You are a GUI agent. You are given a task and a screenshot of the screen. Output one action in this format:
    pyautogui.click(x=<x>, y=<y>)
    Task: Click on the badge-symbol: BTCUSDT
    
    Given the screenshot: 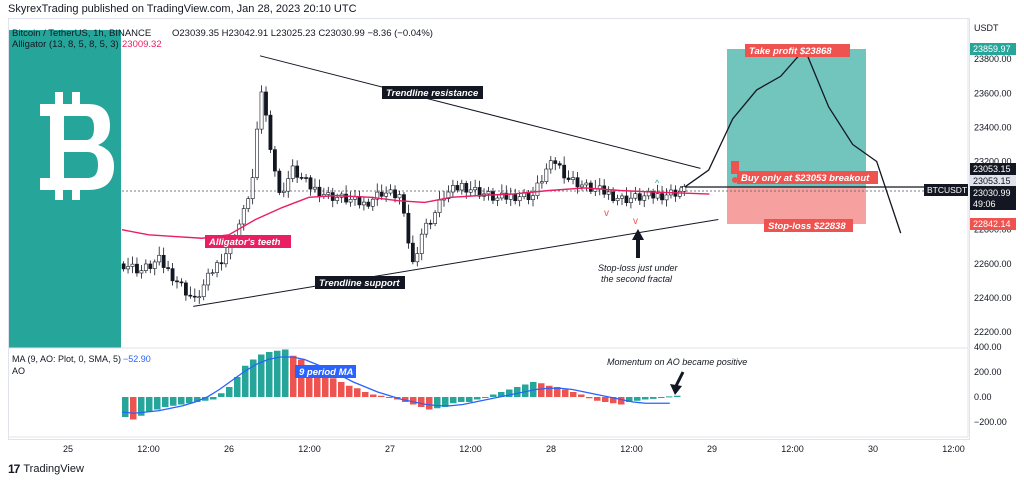 What is the action you would take?
    pyautogui.click(x=946, y=190)
    